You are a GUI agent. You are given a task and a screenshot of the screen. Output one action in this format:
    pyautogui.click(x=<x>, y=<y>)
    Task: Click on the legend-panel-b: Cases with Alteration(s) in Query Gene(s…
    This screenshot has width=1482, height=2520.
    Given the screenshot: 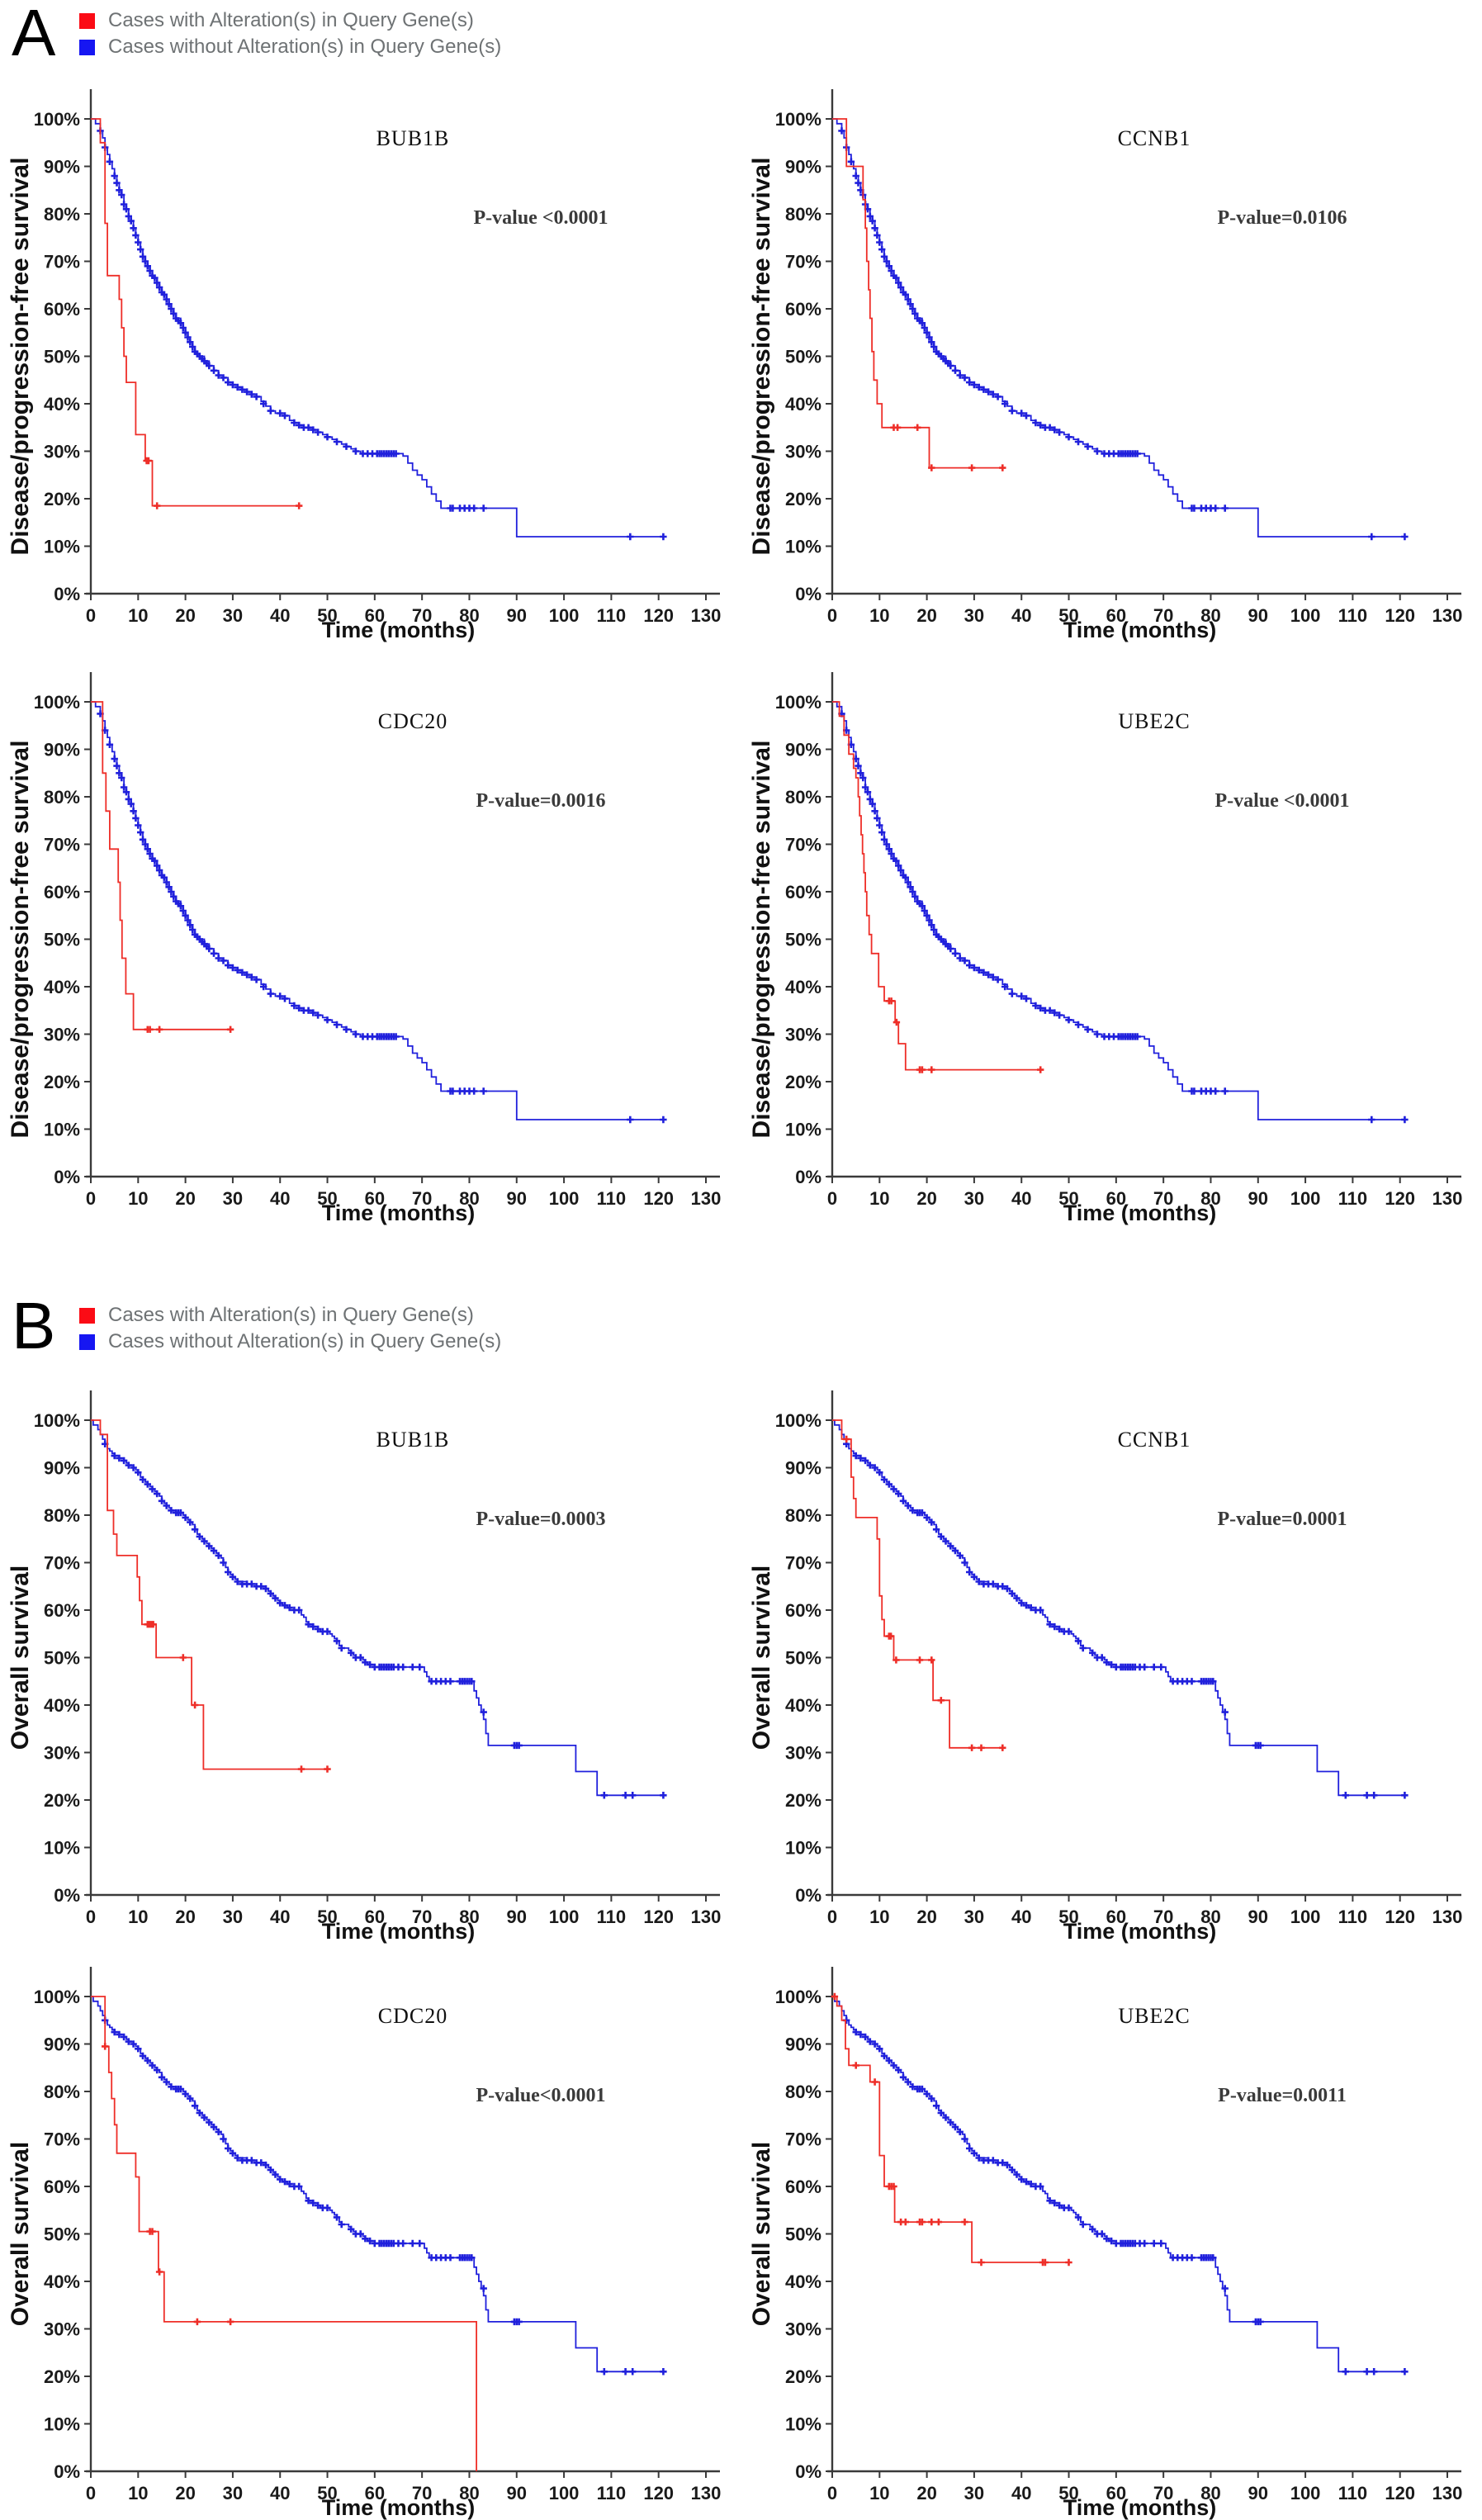 What is the action you would take?
    pyautogui.click(x=290, y=1328)
    